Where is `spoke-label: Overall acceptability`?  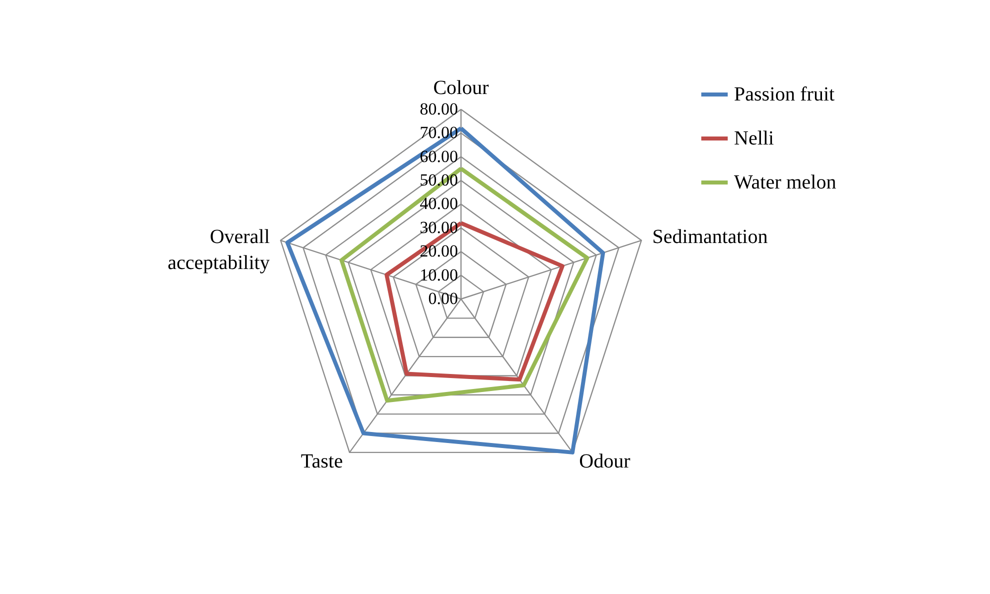 spoke-label: Overall acceptability is located at coordinates (219, 250).